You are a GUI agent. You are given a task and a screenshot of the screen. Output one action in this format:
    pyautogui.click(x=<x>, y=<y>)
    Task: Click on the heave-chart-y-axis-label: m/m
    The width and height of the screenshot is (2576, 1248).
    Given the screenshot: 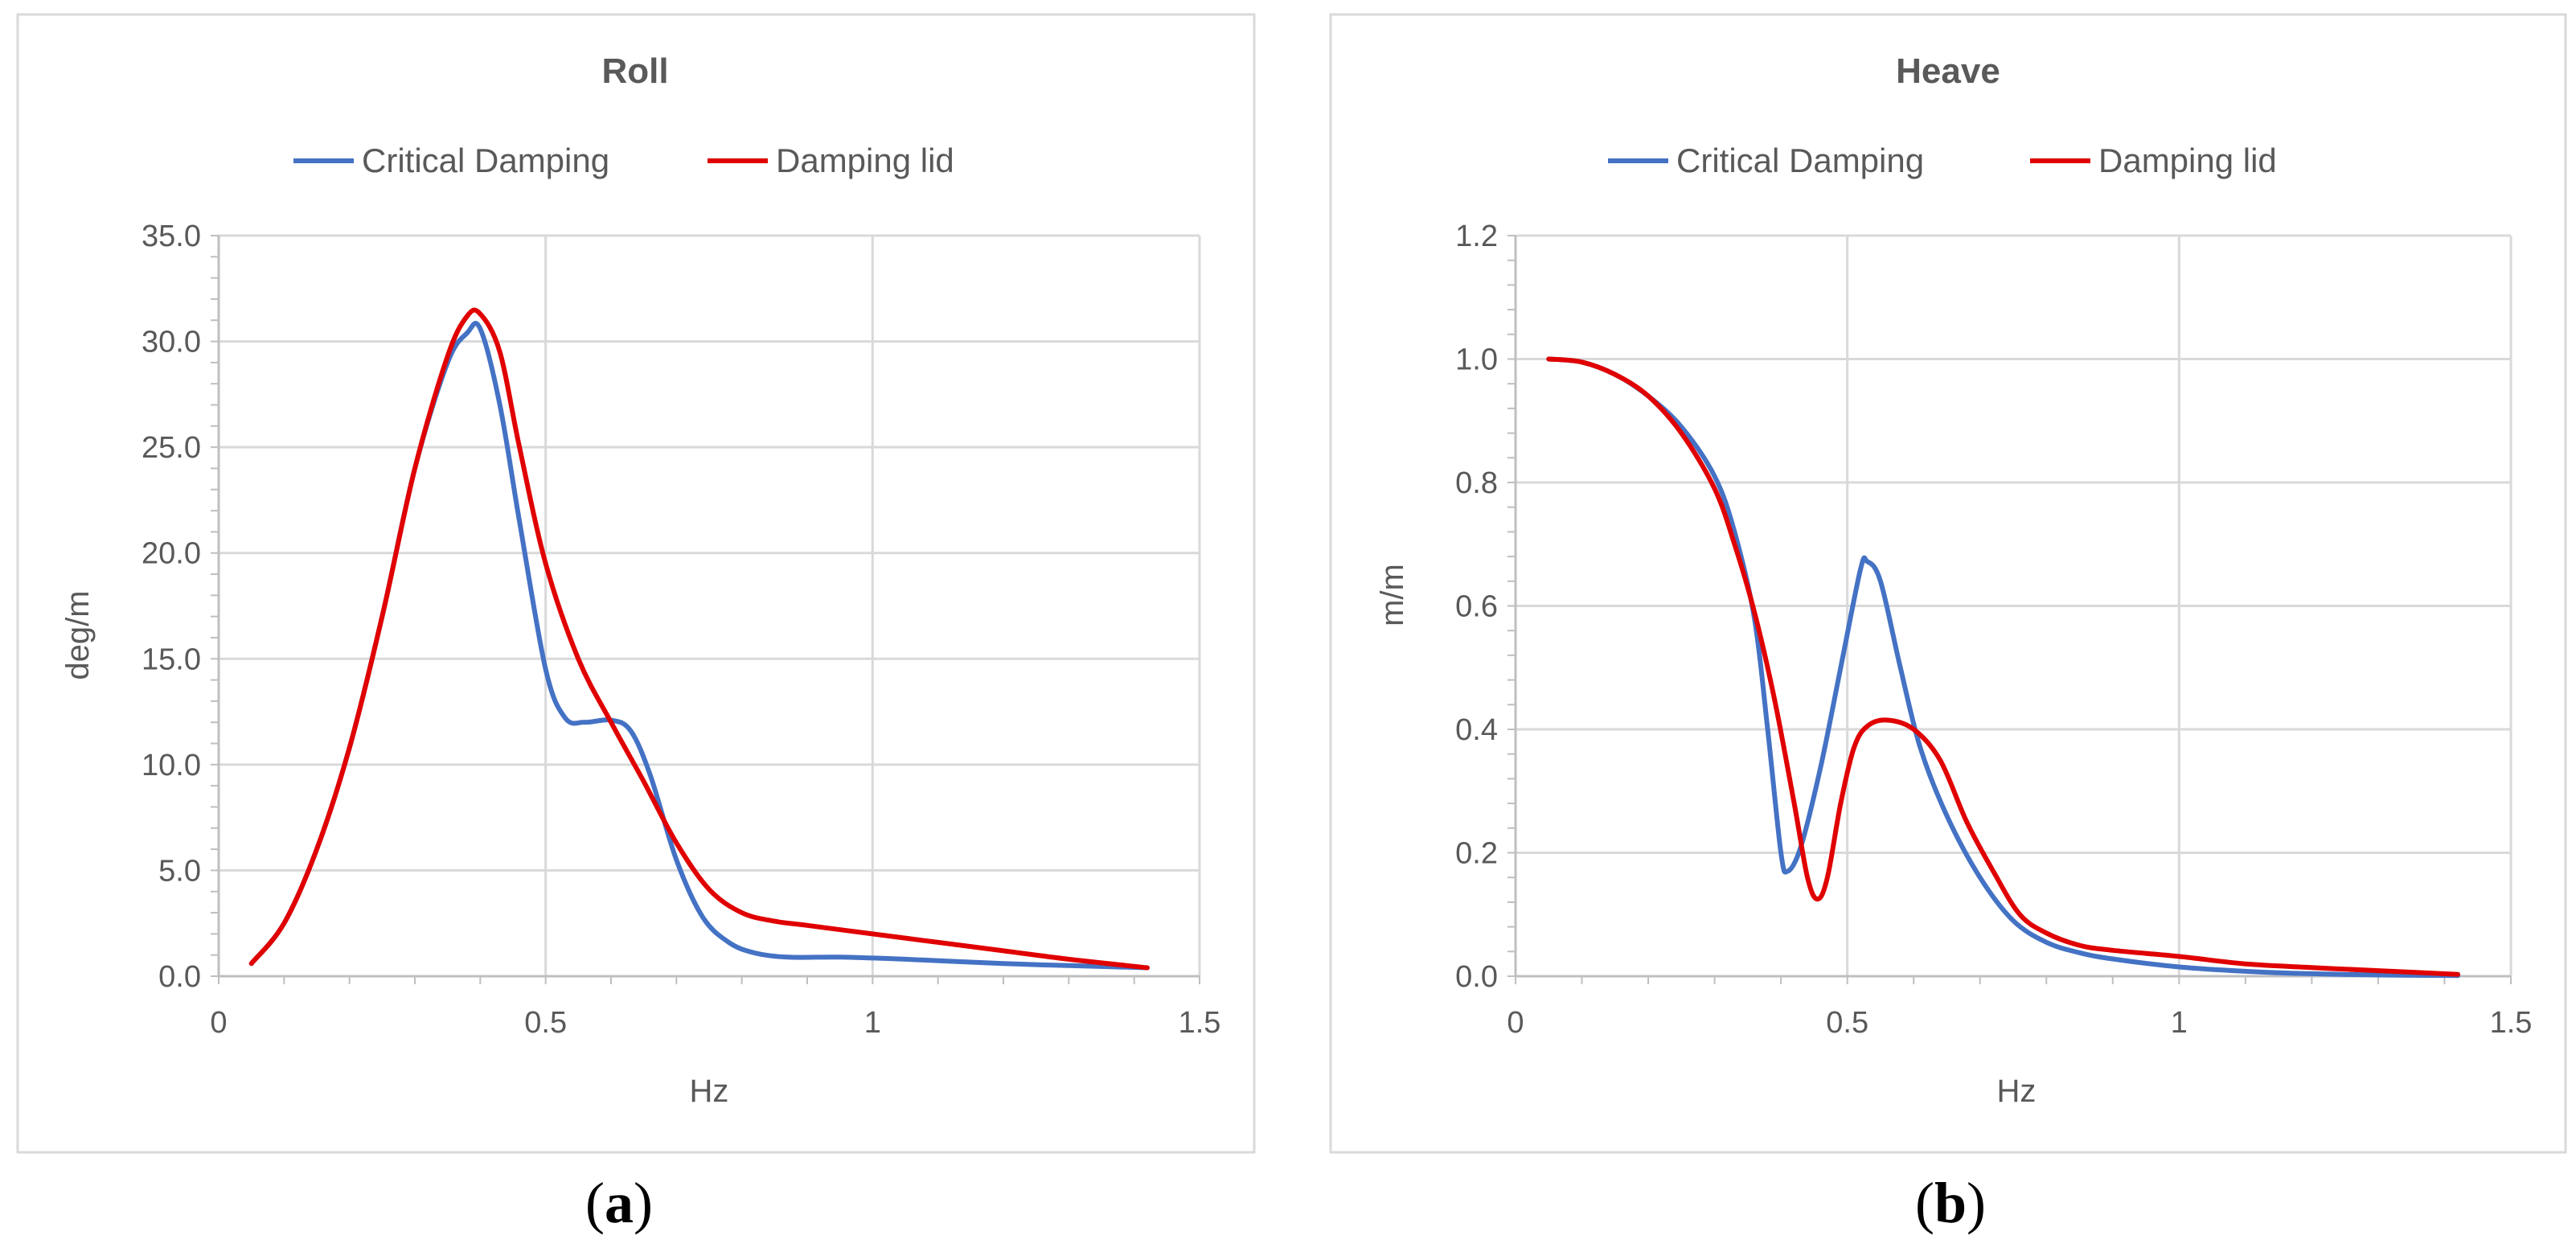 What is the action you would take?
    pyautogui.click(x=1392, y=595)
    